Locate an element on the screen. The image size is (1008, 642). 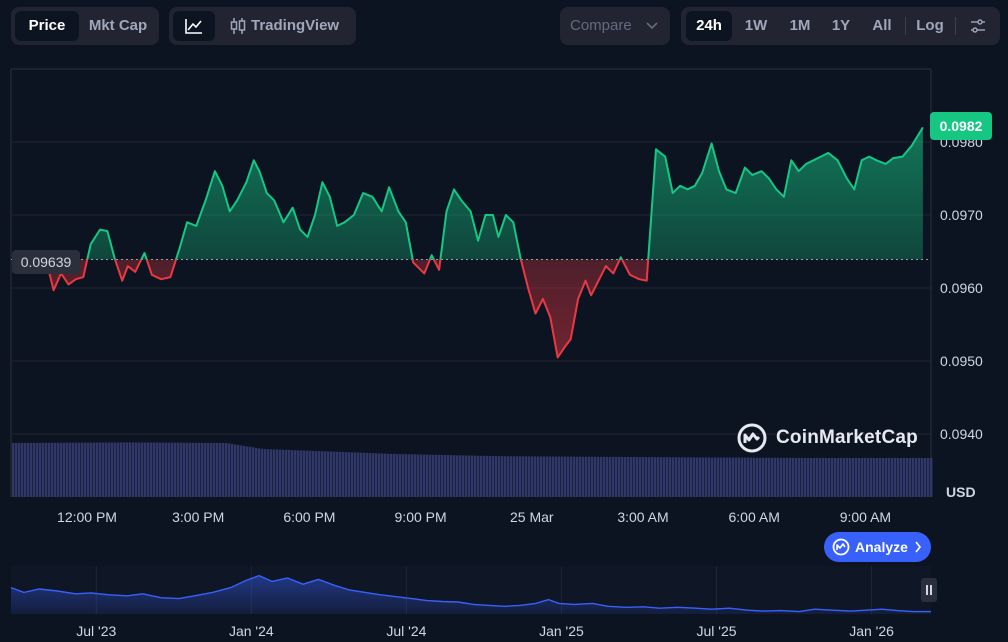
tab-mkt-cap: Mkt Cap is located at coordinates (118, 25).